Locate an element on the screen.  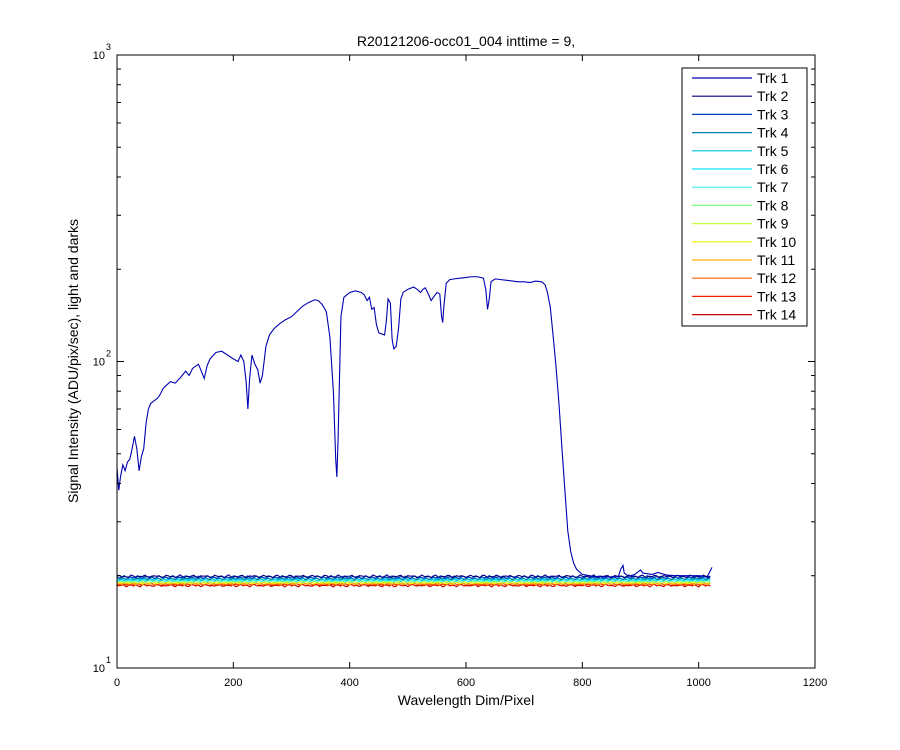
legend-label: Trk 3 is located at coordinates (773, 114).